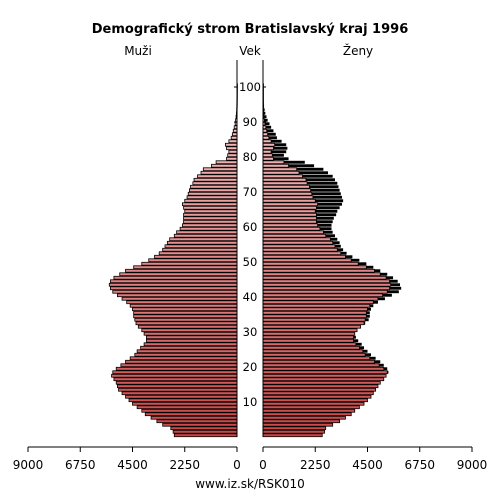 The image size is (500, 500). What do you see at coordinates (250, 51) in the screenshot?
I see `age-label: Vek` at bounding box center [250, 51].